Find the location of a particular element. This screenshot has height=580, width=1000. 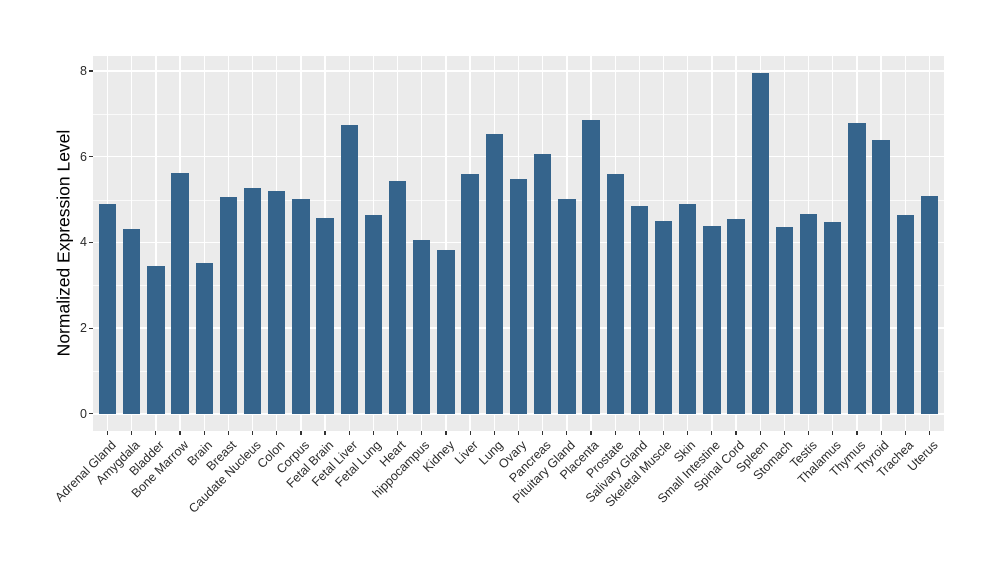

bar-fetal-lung is located at coordinates (373, 314).